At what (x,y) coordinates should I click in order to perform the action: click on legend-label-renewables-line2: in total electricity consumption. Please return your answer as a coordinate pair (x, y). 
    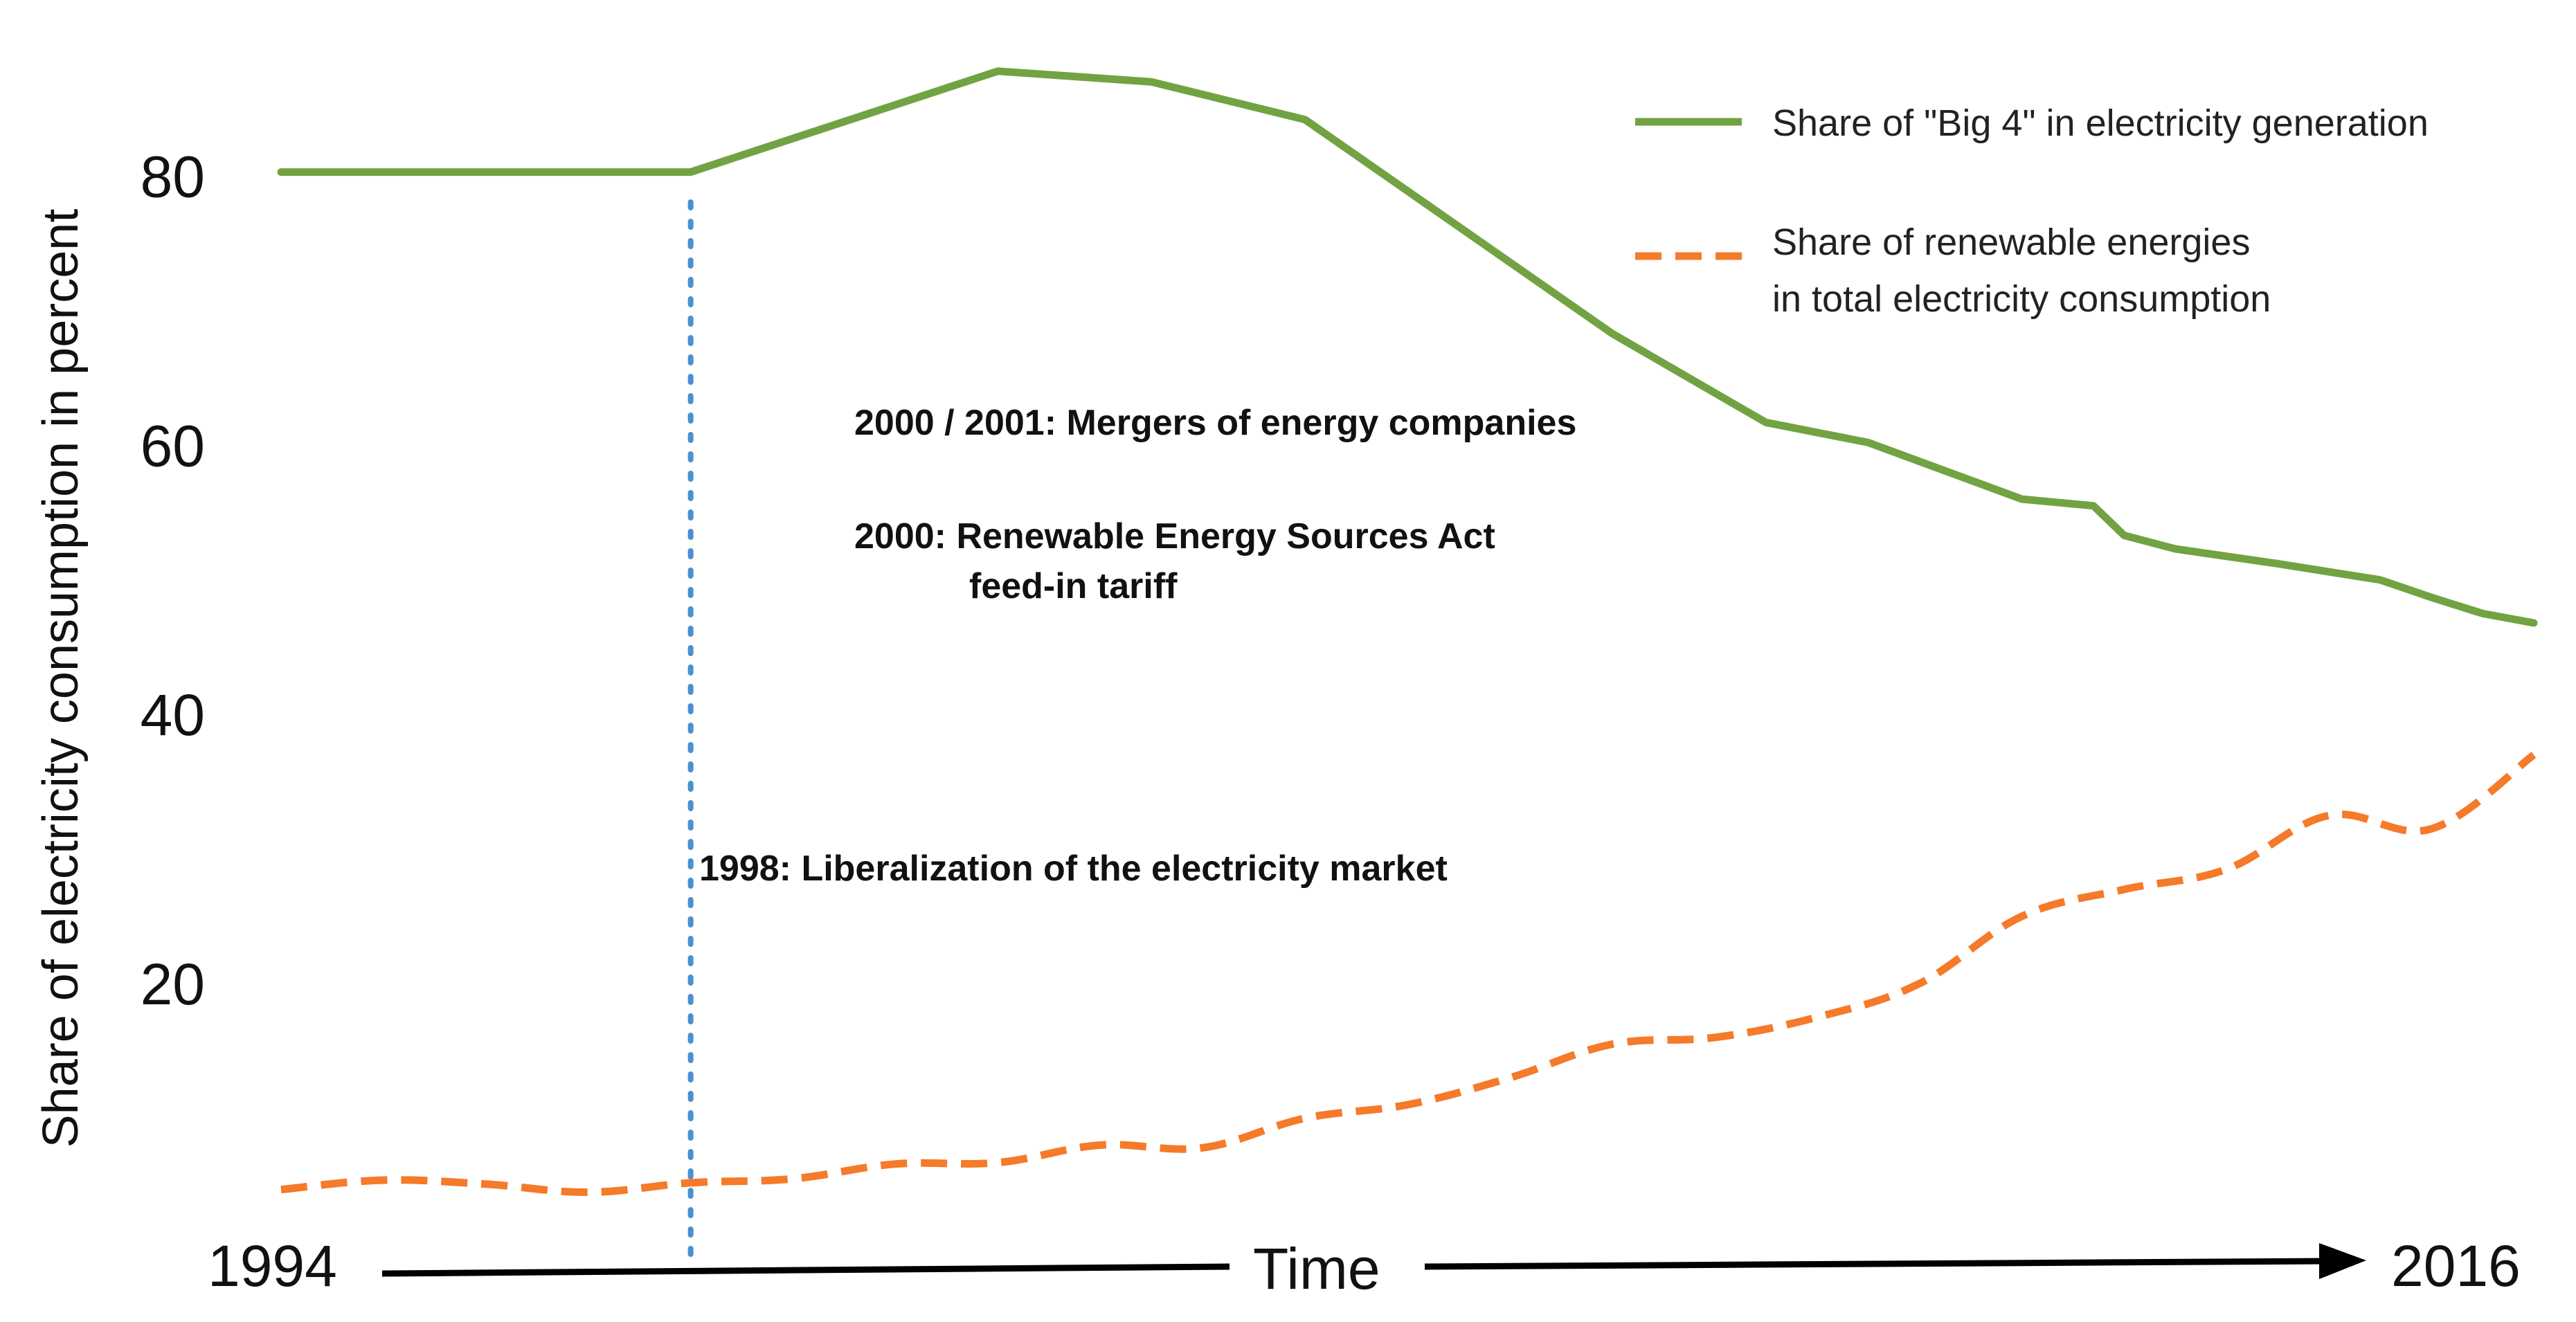
    Looking at the image, I should click on (2022, 299).